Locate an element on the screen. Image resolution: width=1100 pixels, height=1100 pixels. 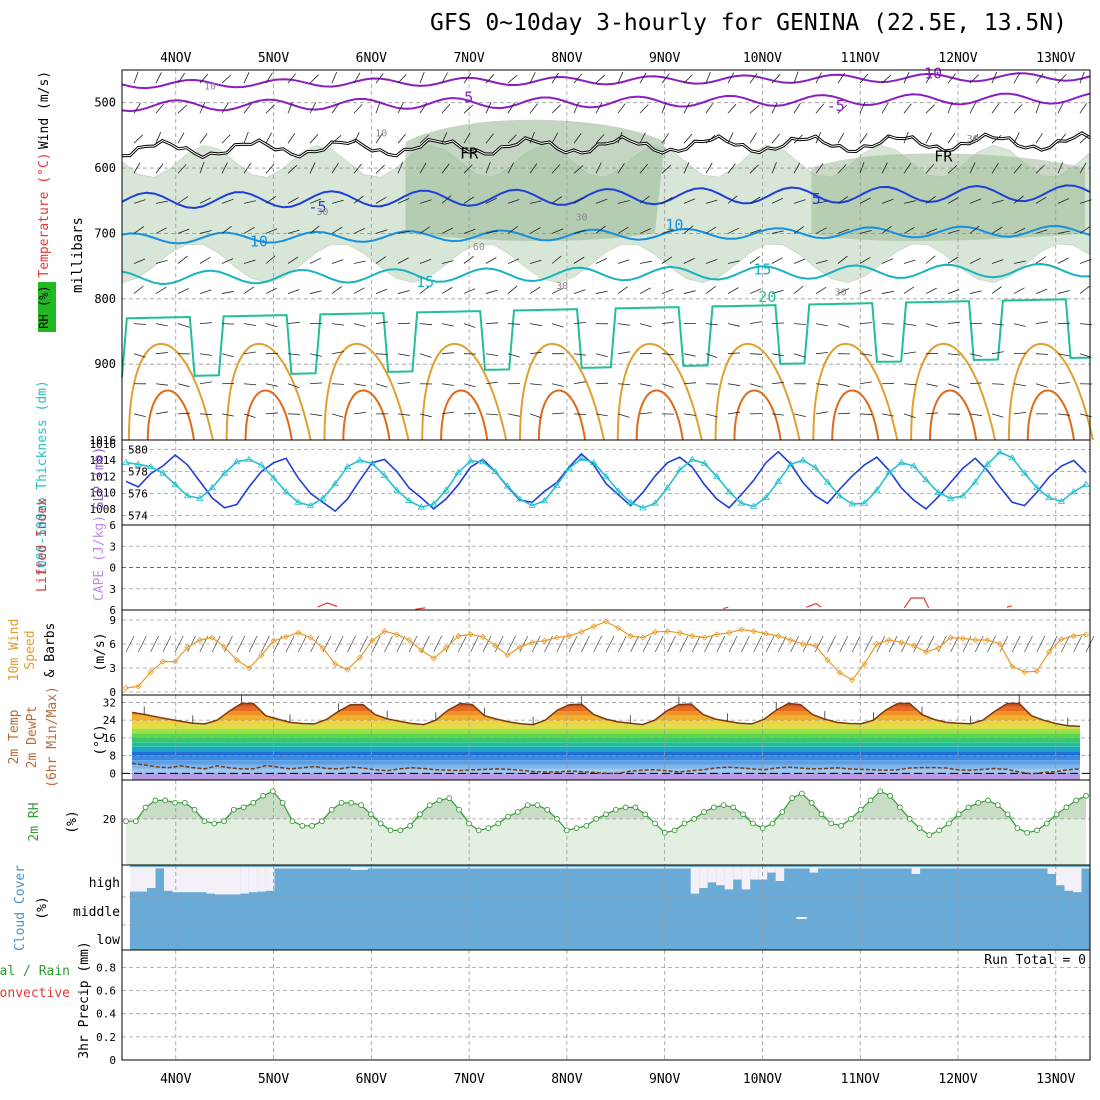
temp-band is located at coordinates (606, 731).